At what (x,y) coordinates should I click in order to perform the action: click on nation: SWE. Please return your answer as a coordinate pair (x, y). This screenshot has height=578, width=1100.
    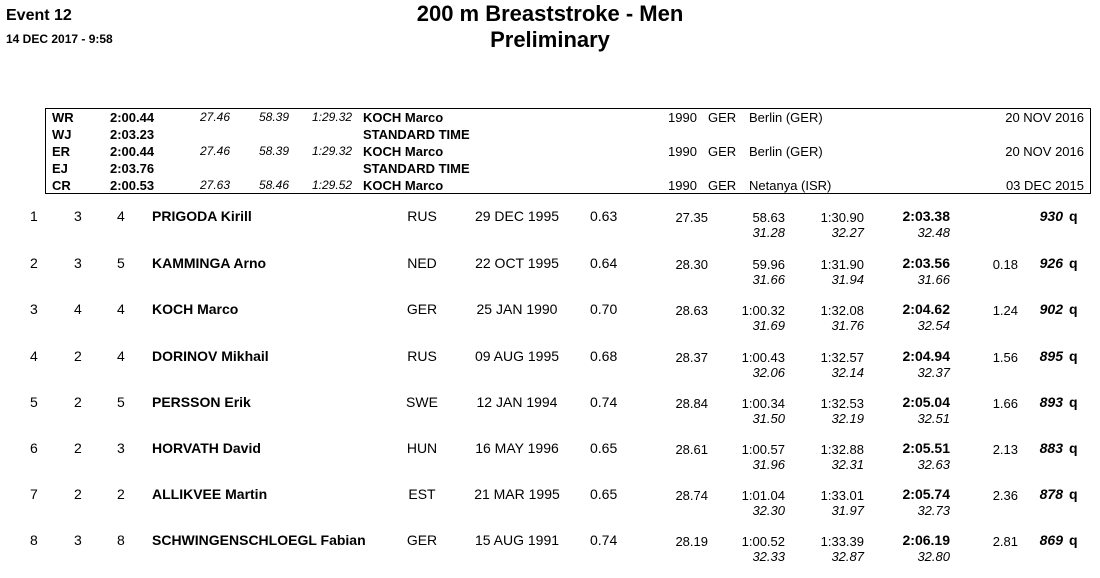
    Looking at the image, I should click on (422, 402).